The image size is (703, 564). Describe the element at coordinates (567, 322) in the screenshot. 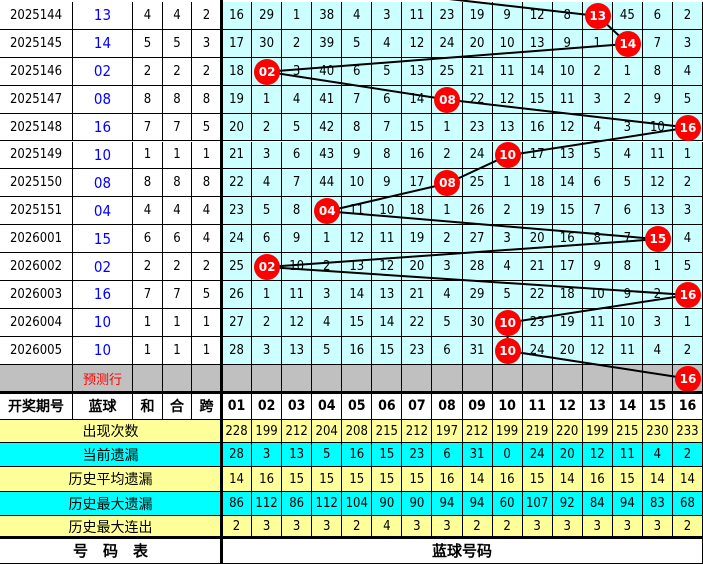

I see `omission-cell: 19` at that location.